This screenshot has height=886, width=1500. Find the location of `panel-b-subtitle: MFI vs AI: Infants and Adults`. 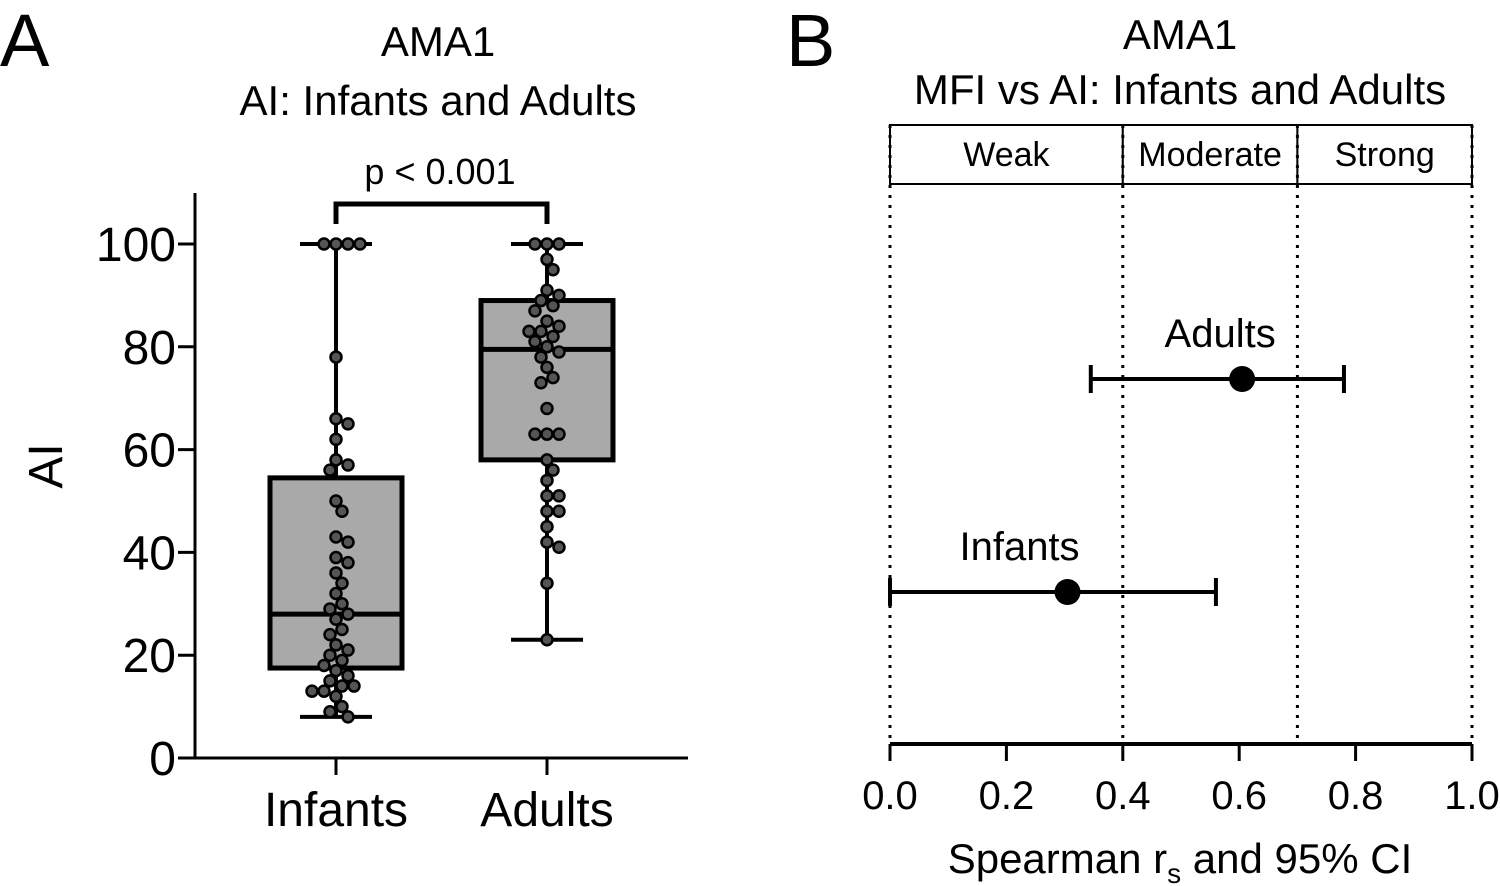

panel-b-subtitle: MFI vs AI: Infants and Adults is located at coordinates (1180, 89).